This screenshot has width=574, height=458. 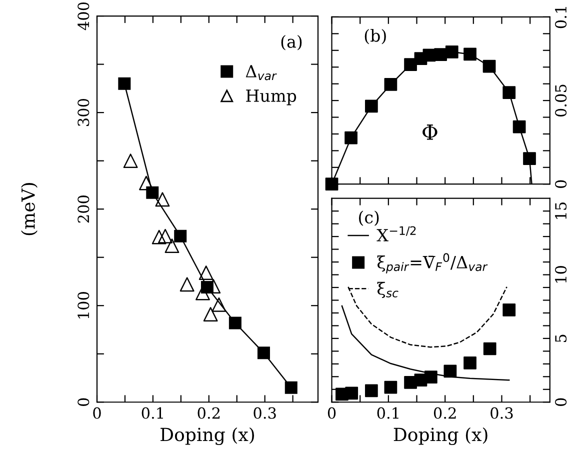 What do you see at coordinates (396, 234) in the screenshot?
I see `legend-label: X$^{−1/2}$` at bounding box center [396, 234].